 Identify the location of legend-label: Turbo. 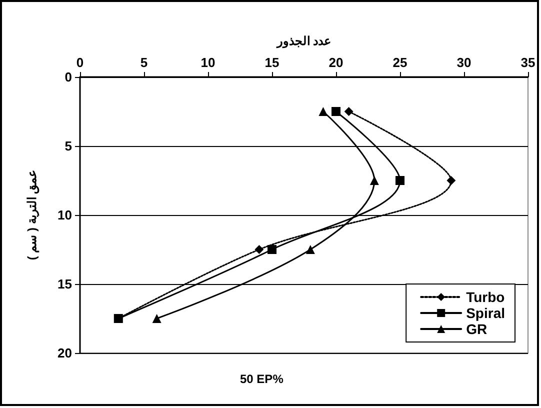
(485, 297).